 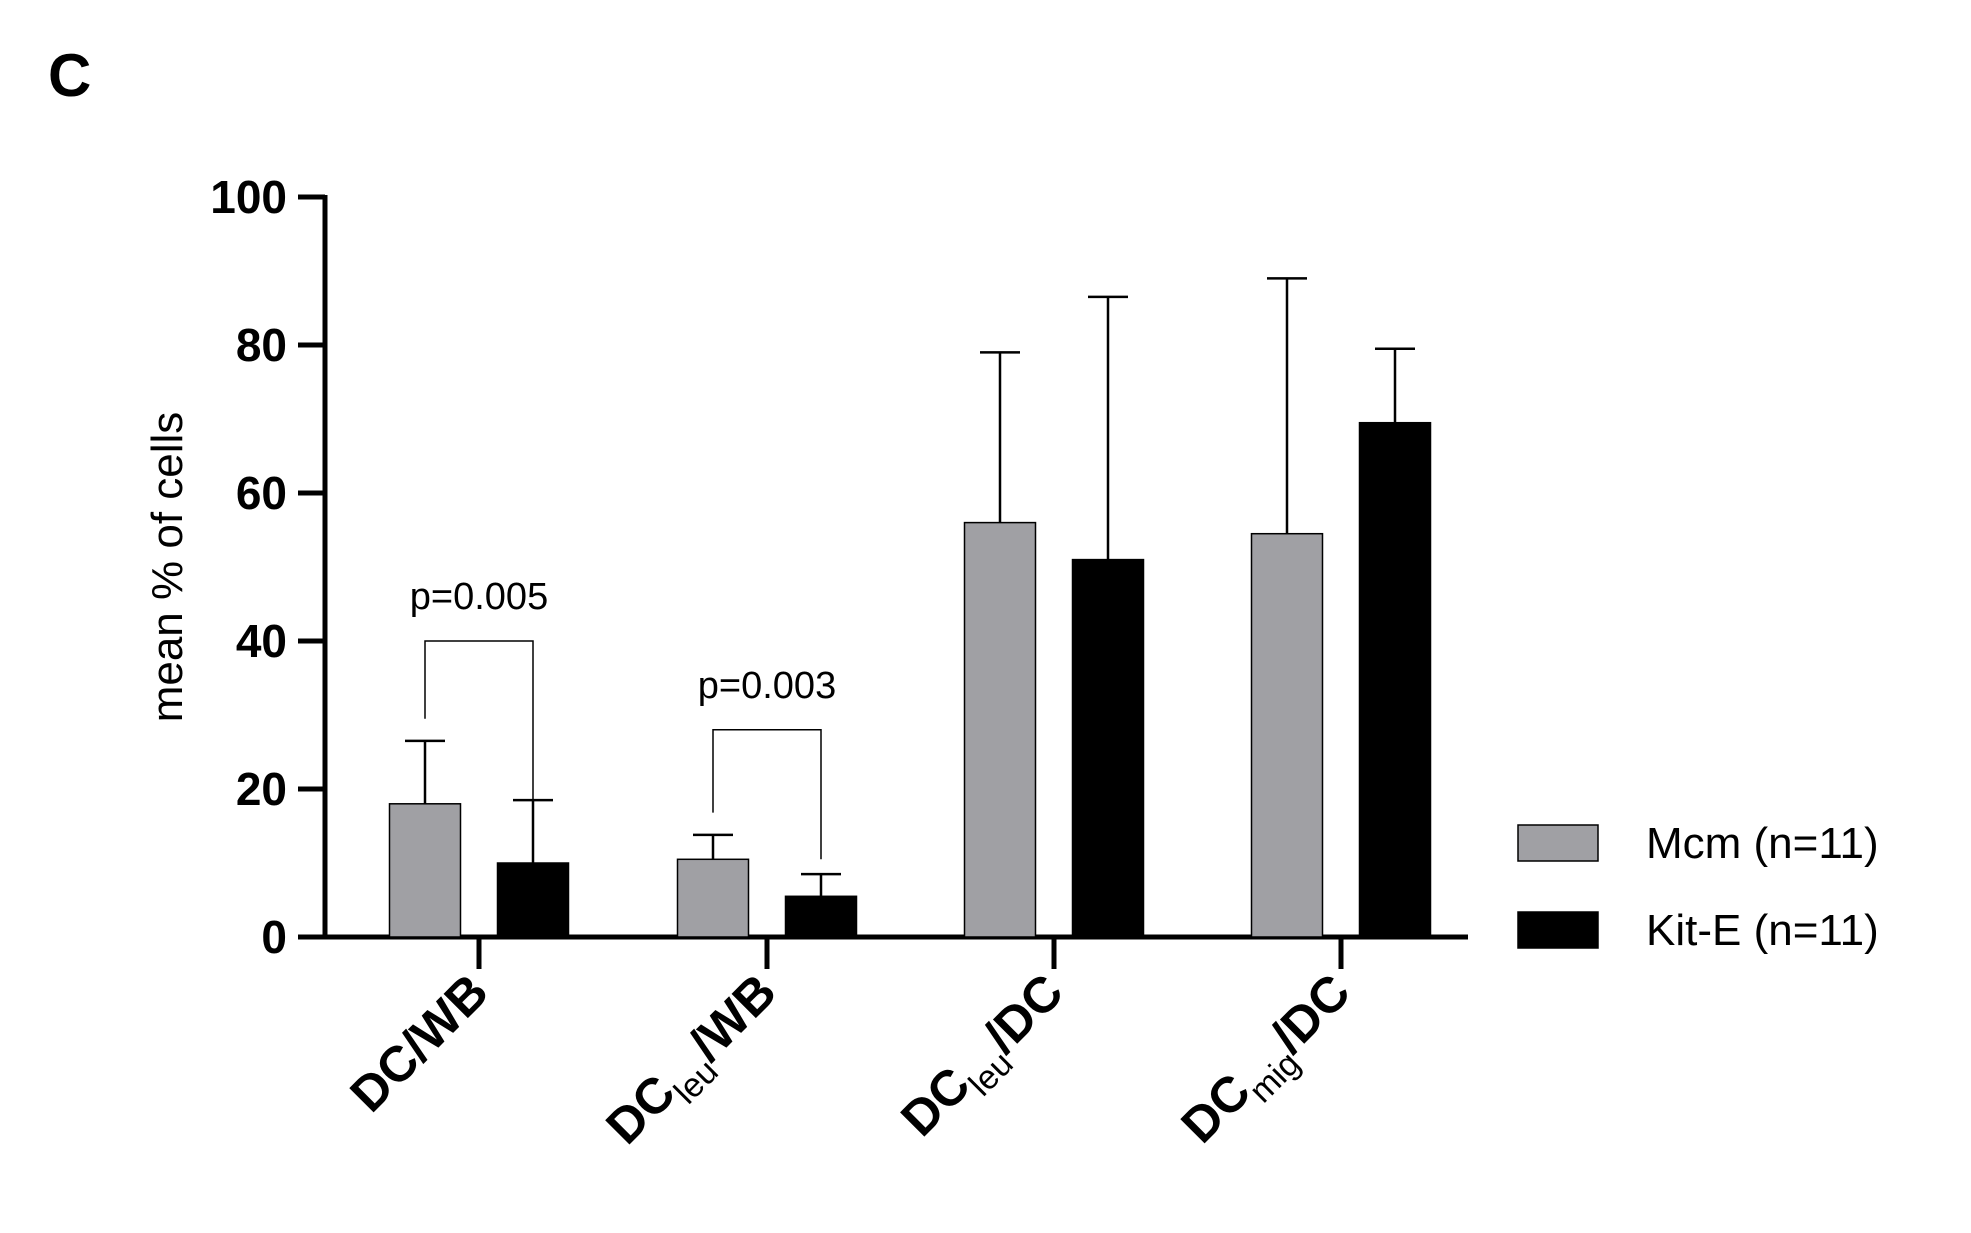 I want to click on y-axis-label: mean % of cells, so click(x=167, y=567).